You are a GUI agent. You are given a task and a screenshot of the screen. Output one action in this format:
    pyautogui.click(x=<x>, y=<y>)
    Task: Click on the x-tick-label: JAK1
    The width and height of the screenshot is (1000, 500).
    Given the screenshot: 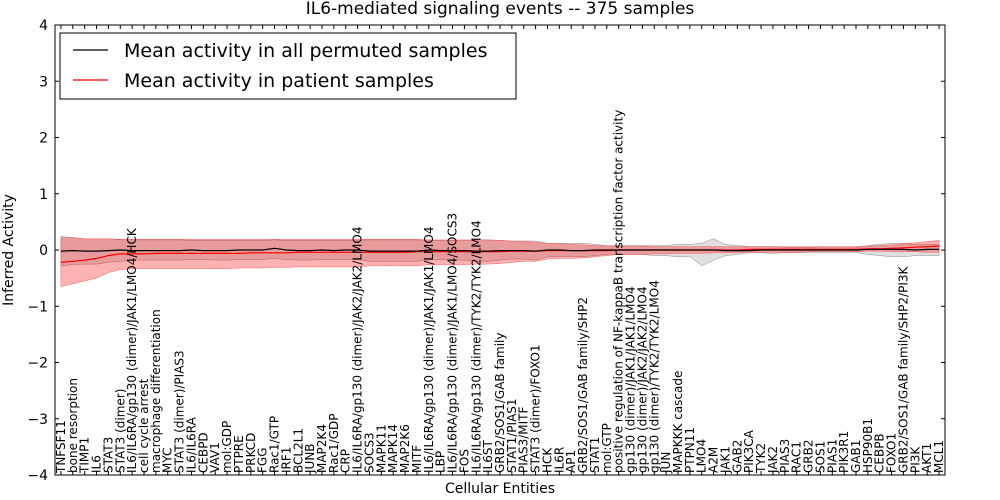 What is the action you would take?
    pyautogui.click(x=726, y=460)
    